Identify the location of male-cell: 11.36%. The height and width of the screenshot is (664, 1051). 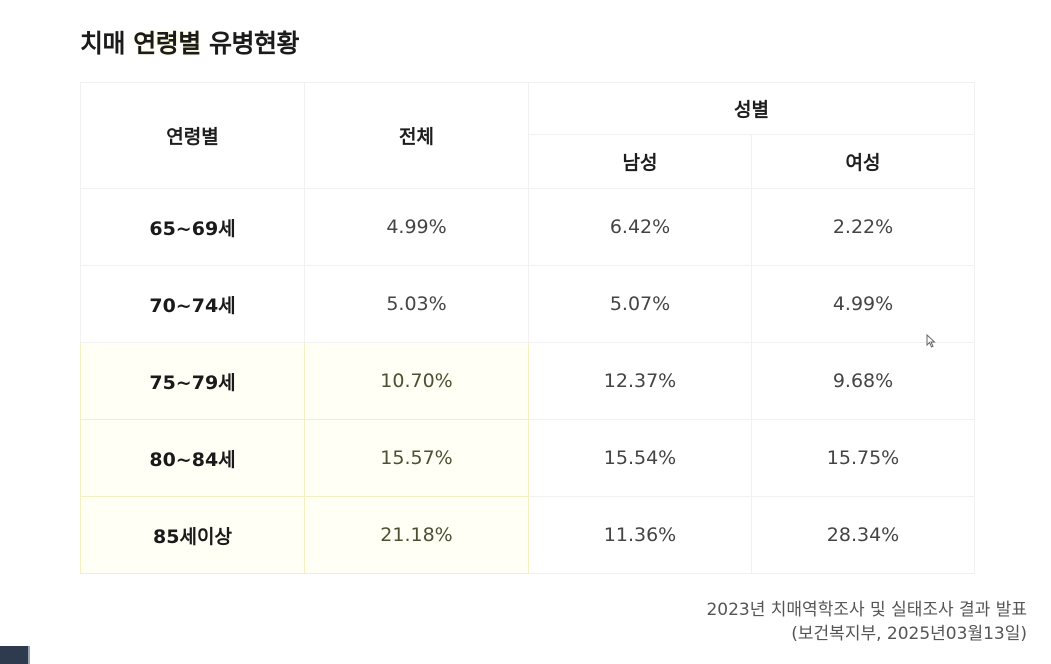
(640, 535).